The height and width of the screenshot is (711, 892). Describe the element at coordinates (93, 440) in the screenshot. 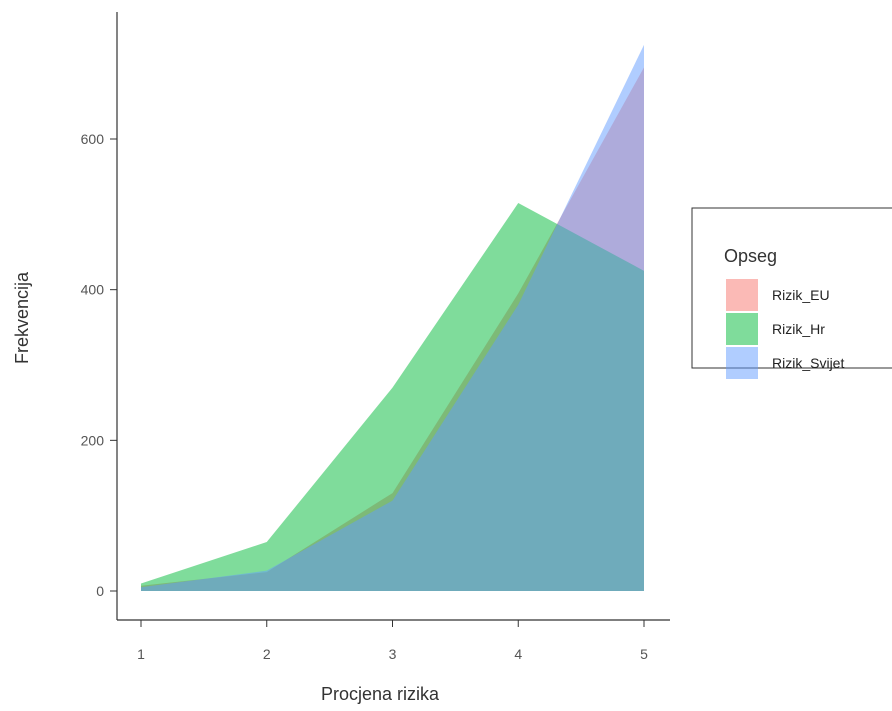

I see `y-tick-label: 200` at that location.